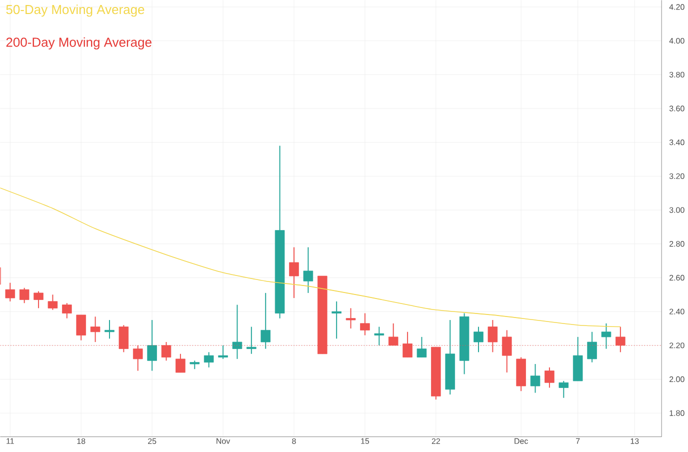 This screenshot has width=688, height=452. Describe the element at coordinates (79, 43) in the screenshot. I see `legend-label: 200-Day Moving Average` at that location.